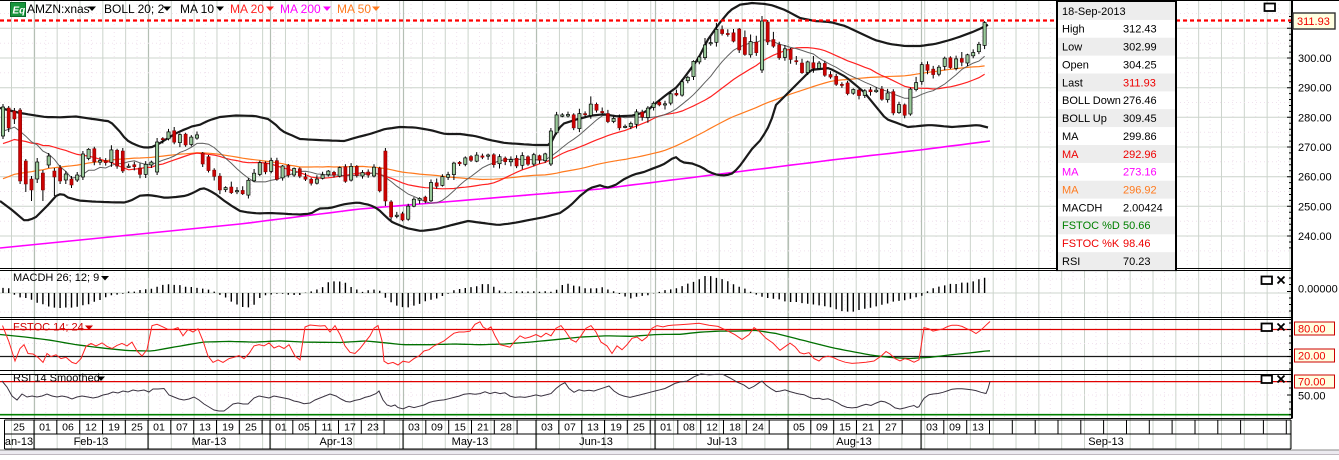  I want to click on svg-text: Low, so click(1072, 48).